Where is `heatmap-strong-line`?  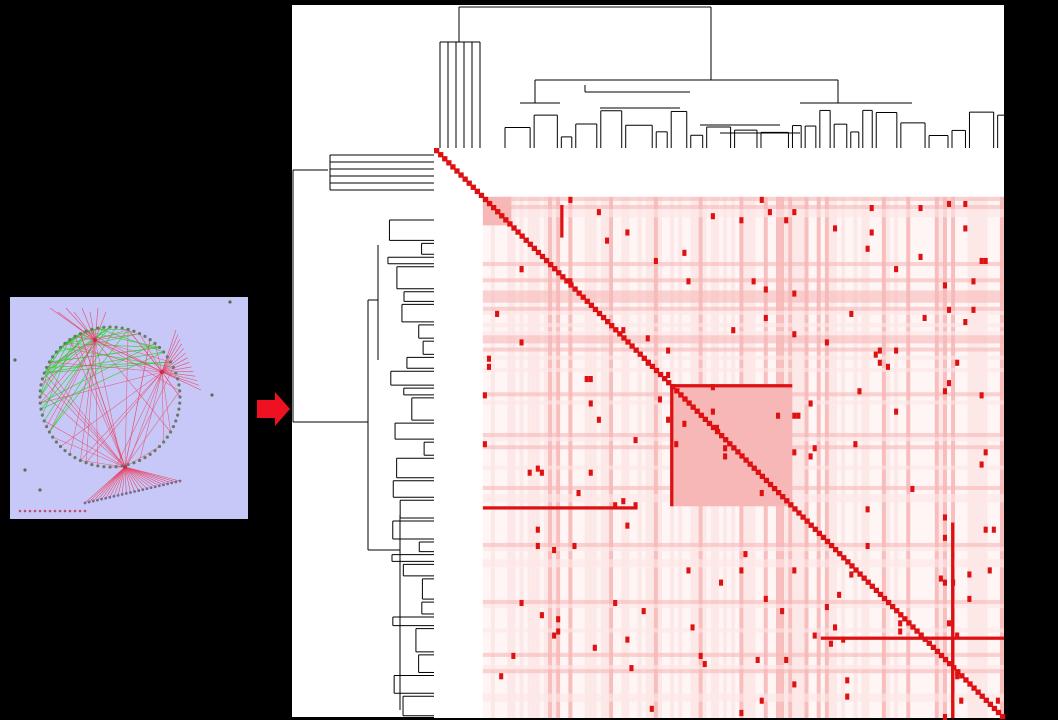
heatmap-strong-line is located at coordinates (912, 638).